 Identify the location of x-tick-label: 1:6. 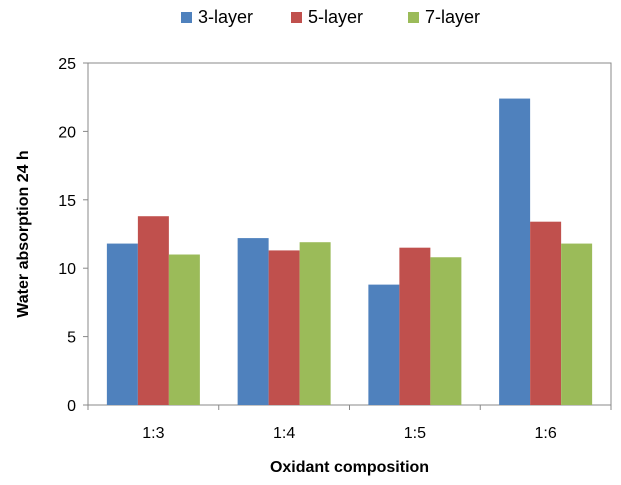
(546, 433).